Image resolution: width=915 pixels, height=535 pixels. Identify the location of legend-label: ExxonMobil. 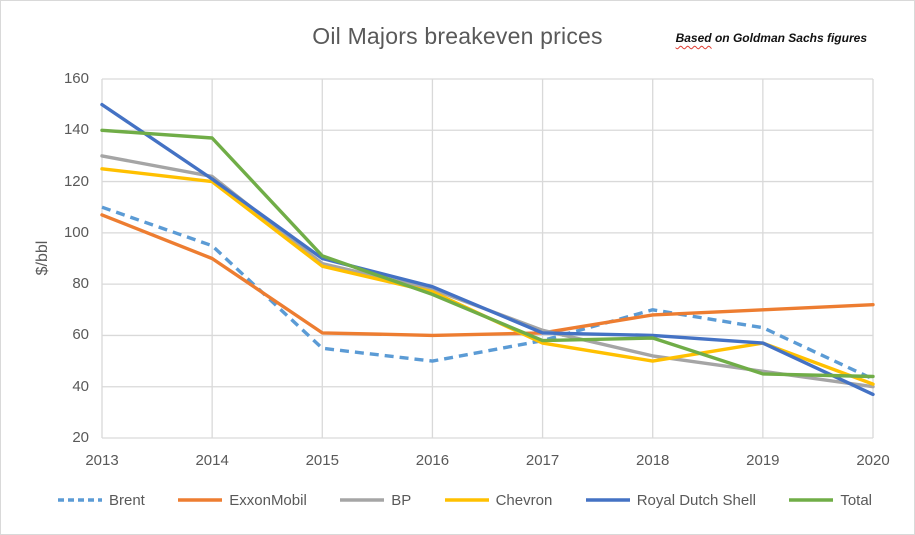
(268, 500).